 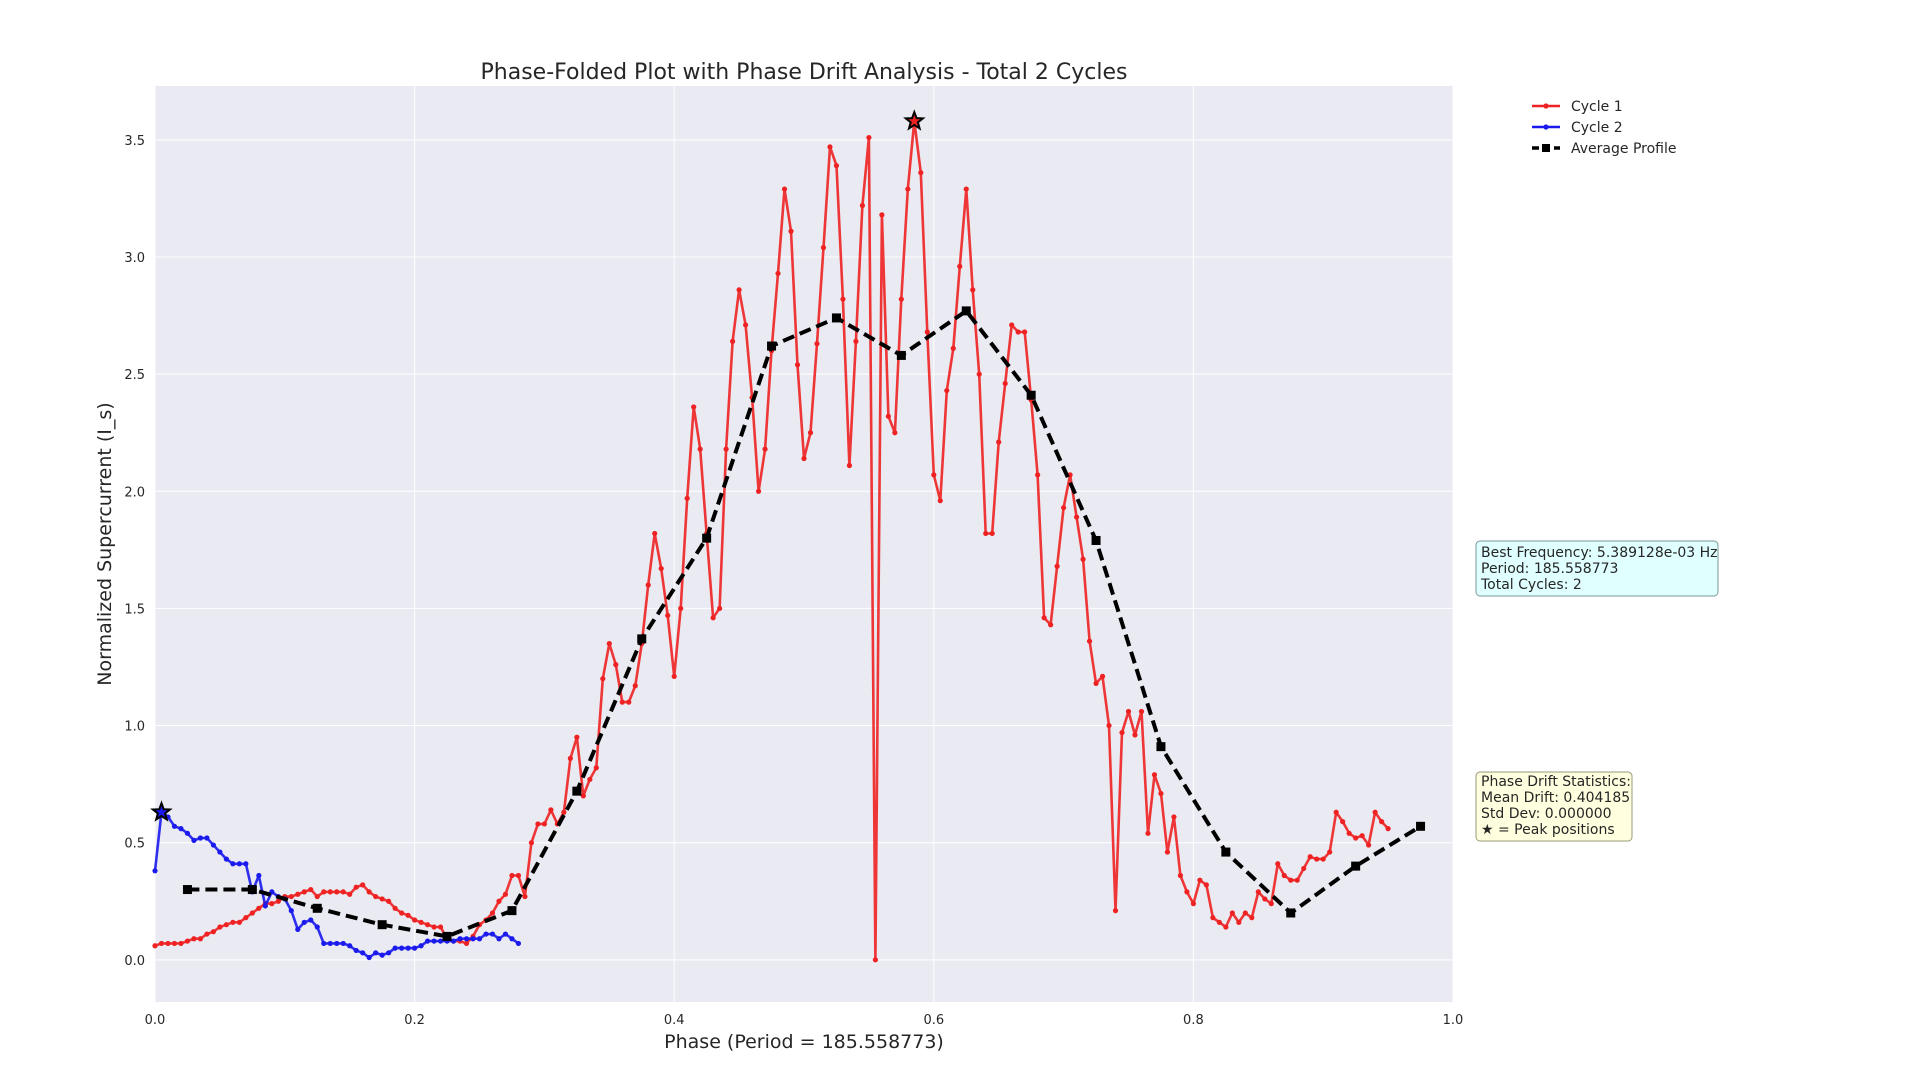 I want to click on x-tick-label: 0.8, so click(x=1193, y=1020).